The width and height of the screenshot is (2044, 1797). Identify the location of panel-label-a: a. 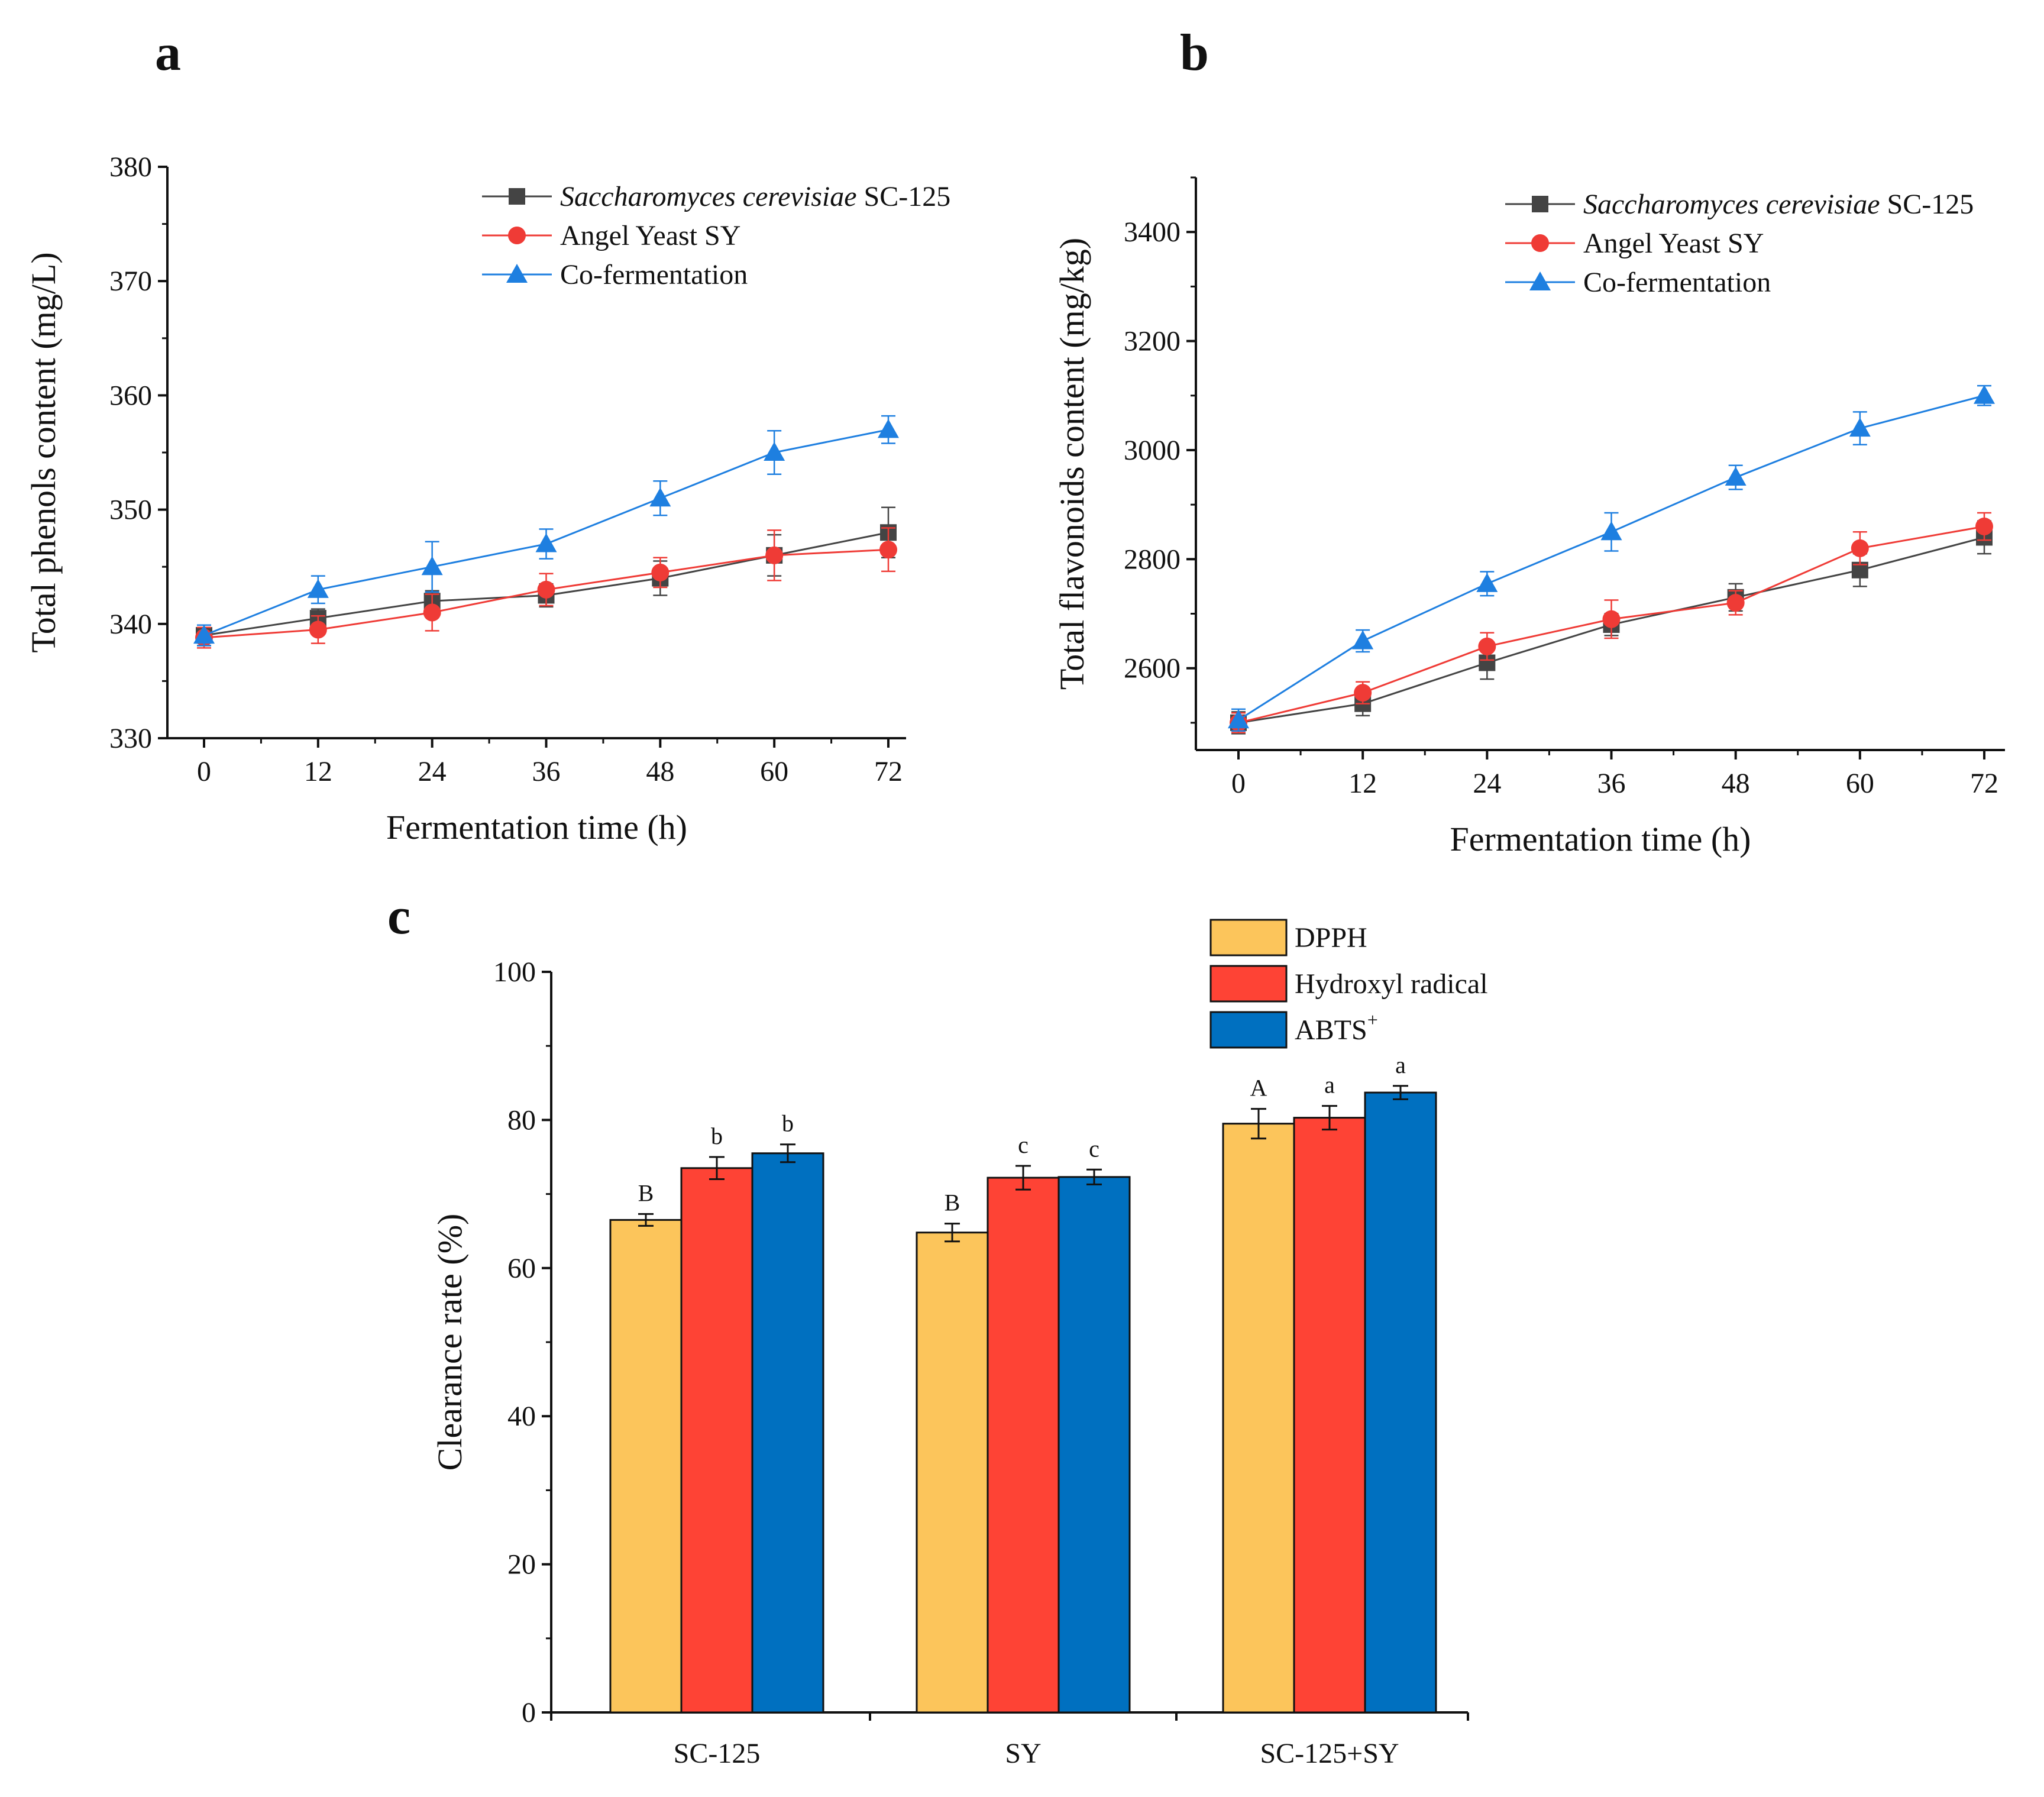
(168, 53).